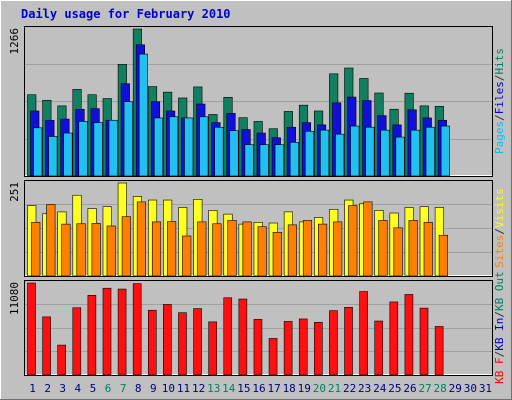 The image size is (512, 400). I want to click on chart-title: Daily usage for February 2010, so click(126, 14).